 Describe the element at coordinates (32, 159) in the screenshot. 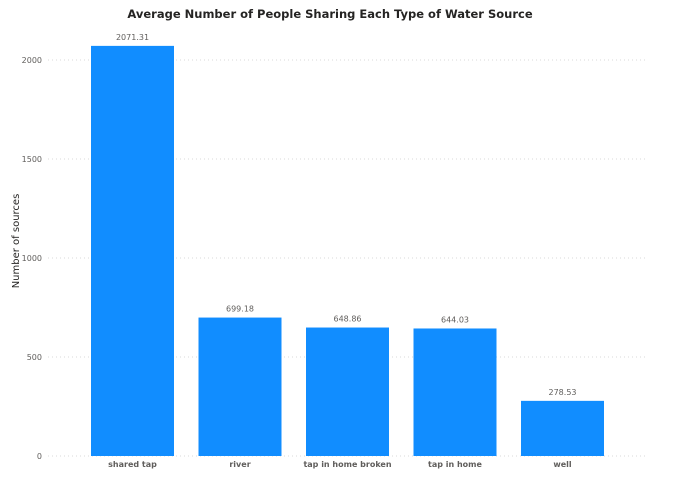

I see `y-tick-label: 1500` at that location.